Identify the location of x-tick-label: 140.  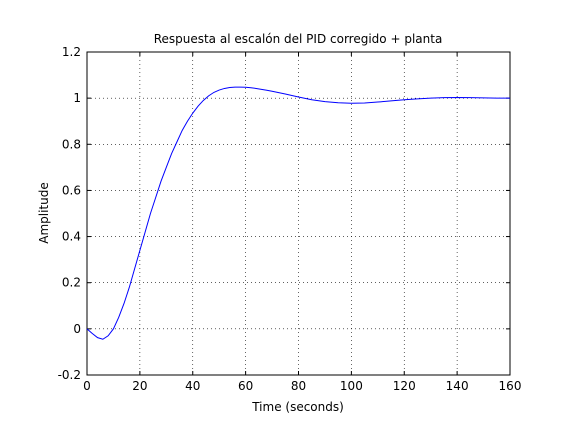
(457, 386).